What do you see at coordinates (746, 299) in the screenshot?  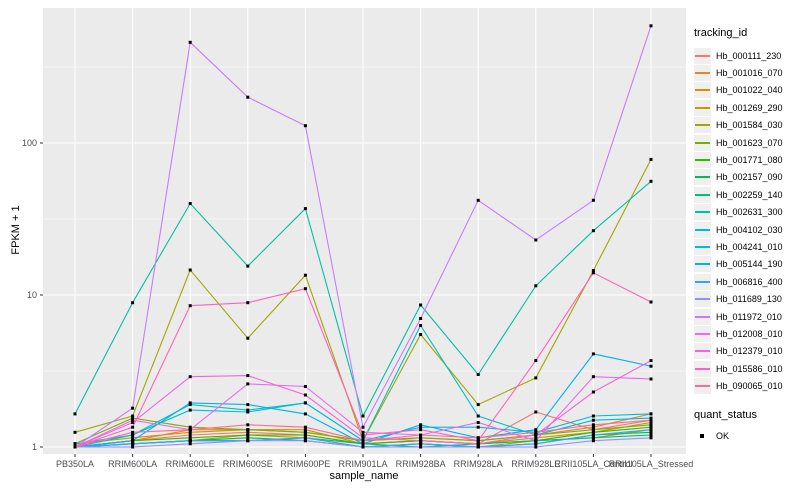 I see `legend-entry: Hb_011689_130` at bounding box center [746, 299].